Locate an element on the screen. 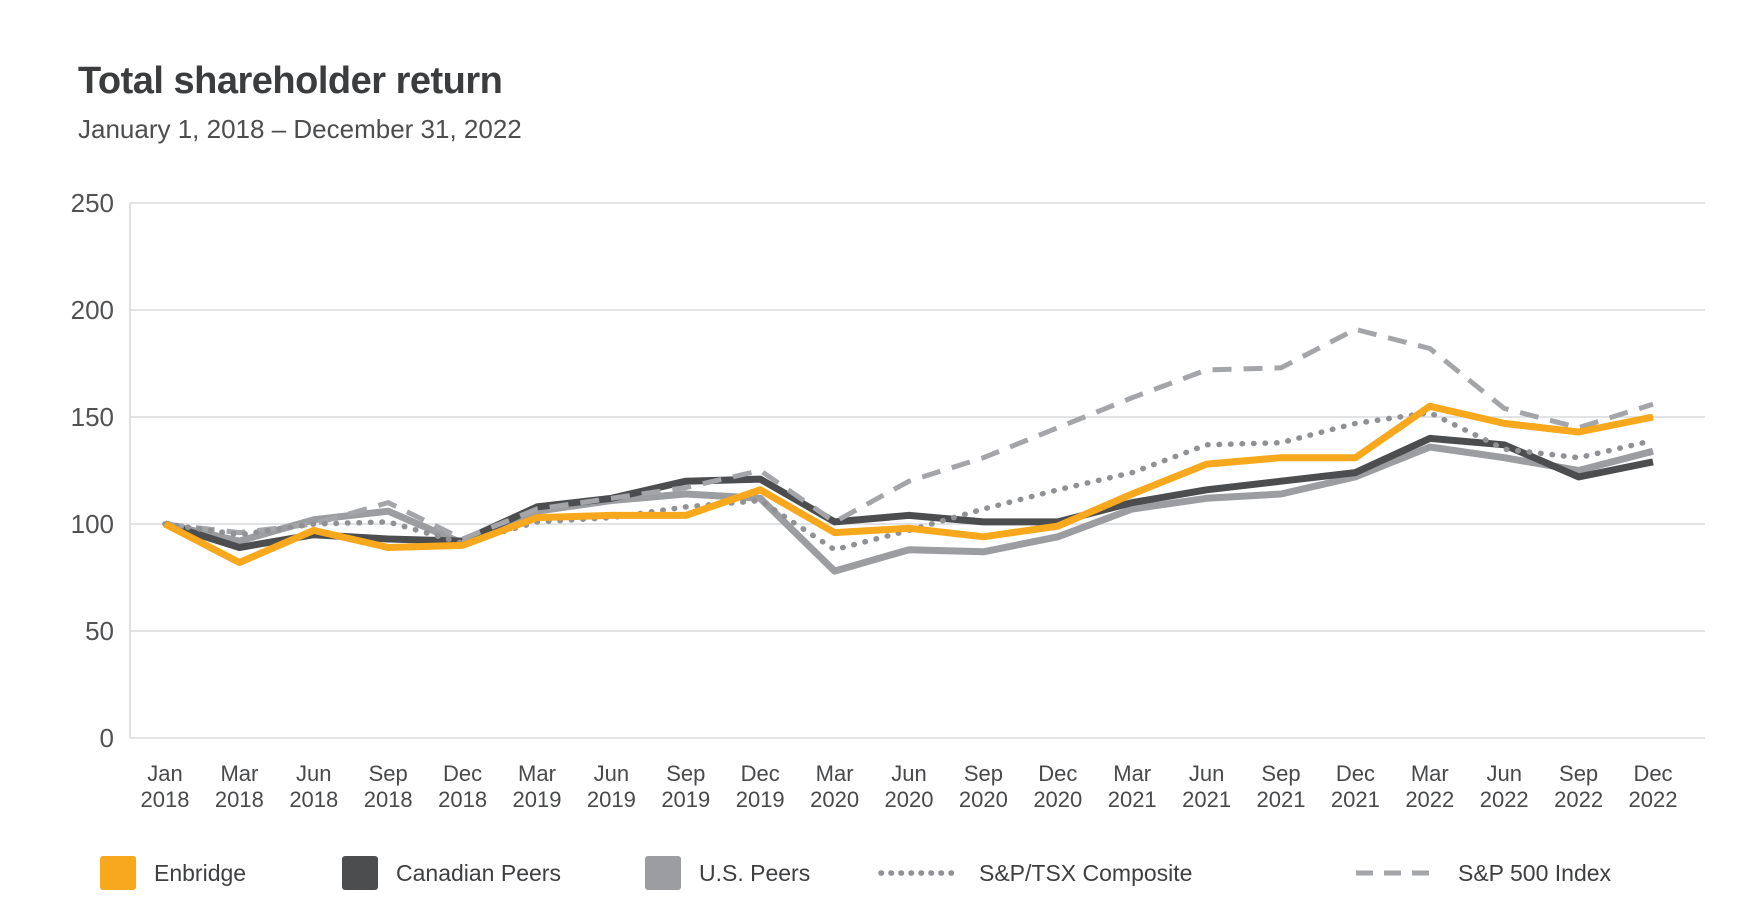 The height and width of the screenshot is (907, 1758). legend-label: S&P 500 Index is located at coordinates (1535, 872).